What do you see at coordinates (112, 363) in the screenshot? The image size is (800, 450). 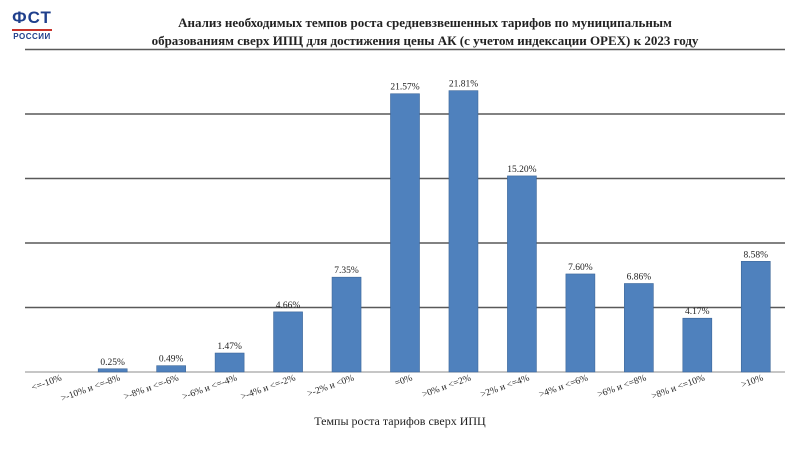 I see `data-label-2: 0.25%` at bounding box center [112, 363].